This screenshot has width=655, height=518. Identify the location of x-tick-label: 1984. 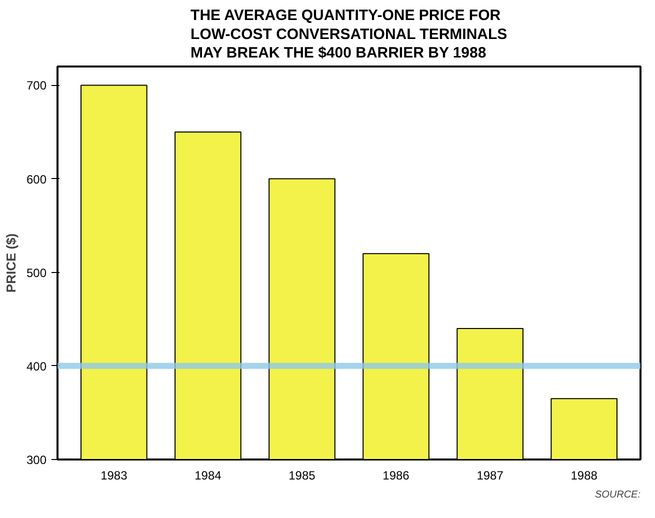
(208, 475).